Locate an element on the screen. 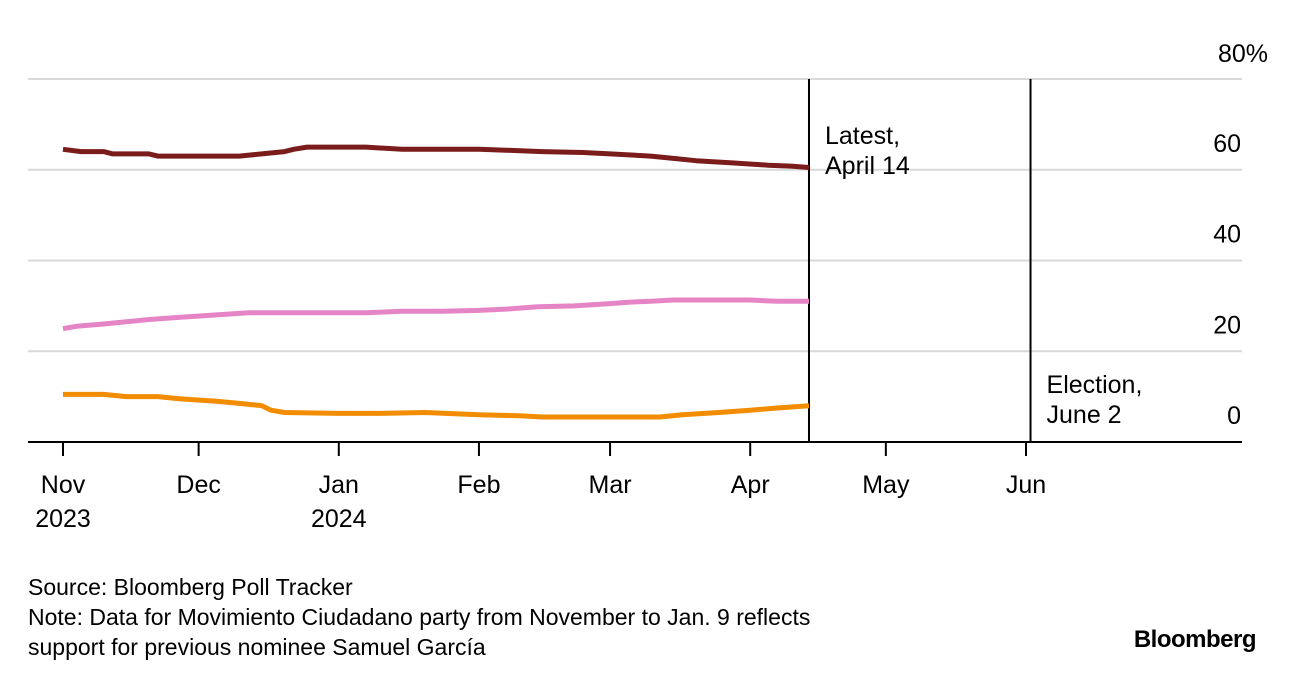 The width and height of the screenshot is (1296, 686). x-tick-label: Jan is located at coordinates (339, 485).